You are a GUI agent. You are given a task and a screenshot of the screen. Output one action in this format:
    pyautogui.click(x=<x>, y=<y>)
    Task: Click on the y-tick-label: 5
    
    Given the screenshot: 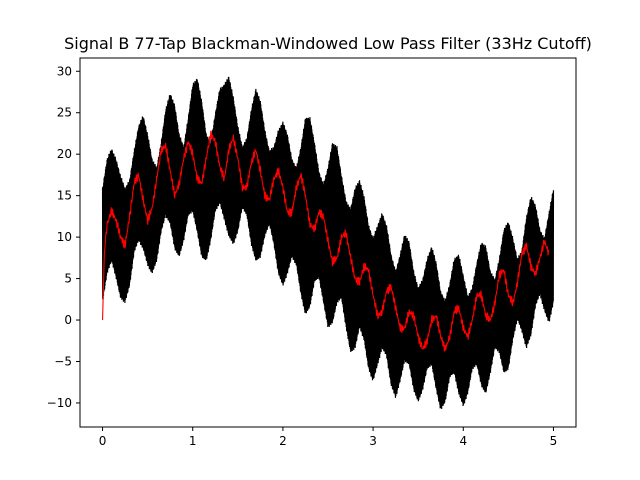 What is the action you would take?
    pyautogui.click(x=68, y=279)
    